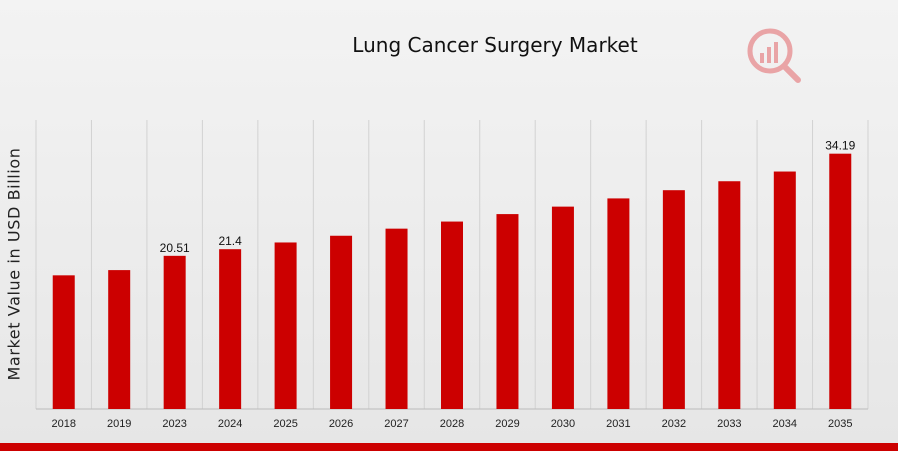  Describe the element at coordinates (230, 241) in the screenshot. I see `data-label: 21.4` at that location.